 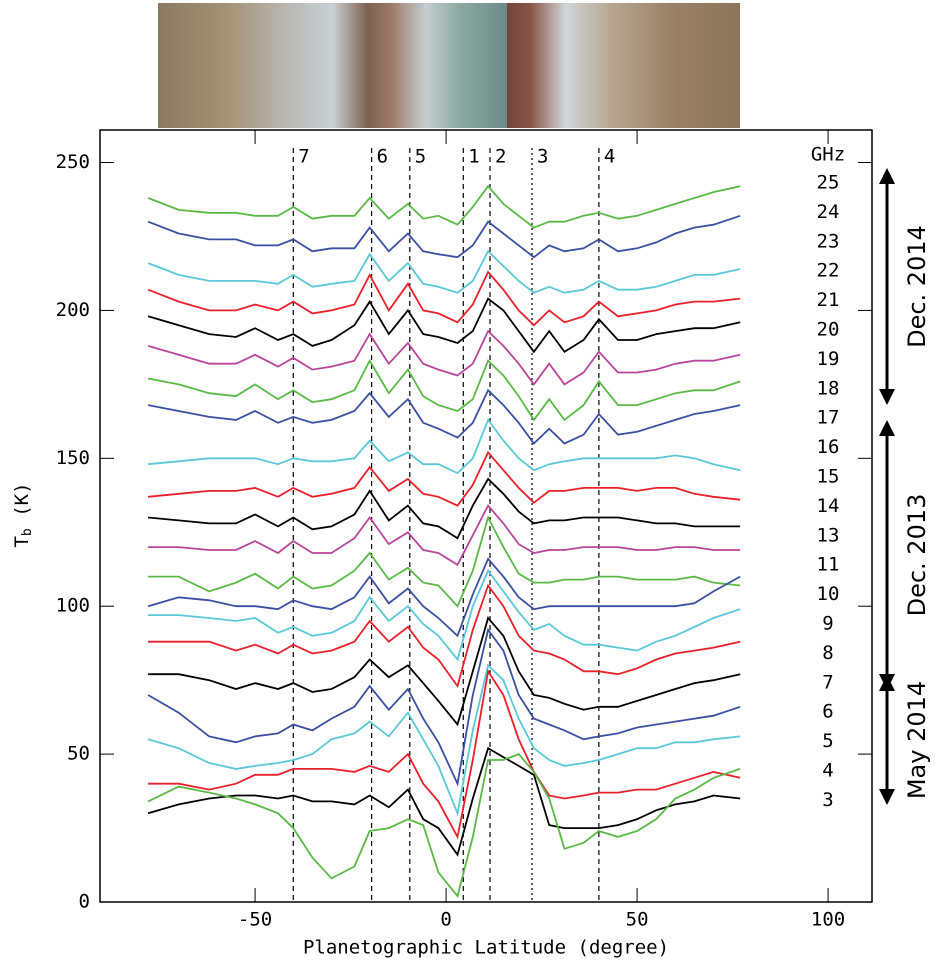 What do you see at coordinates (828, 418) in the screenshot?
I see `legend-label: 17` at bounding box center [828, 418].